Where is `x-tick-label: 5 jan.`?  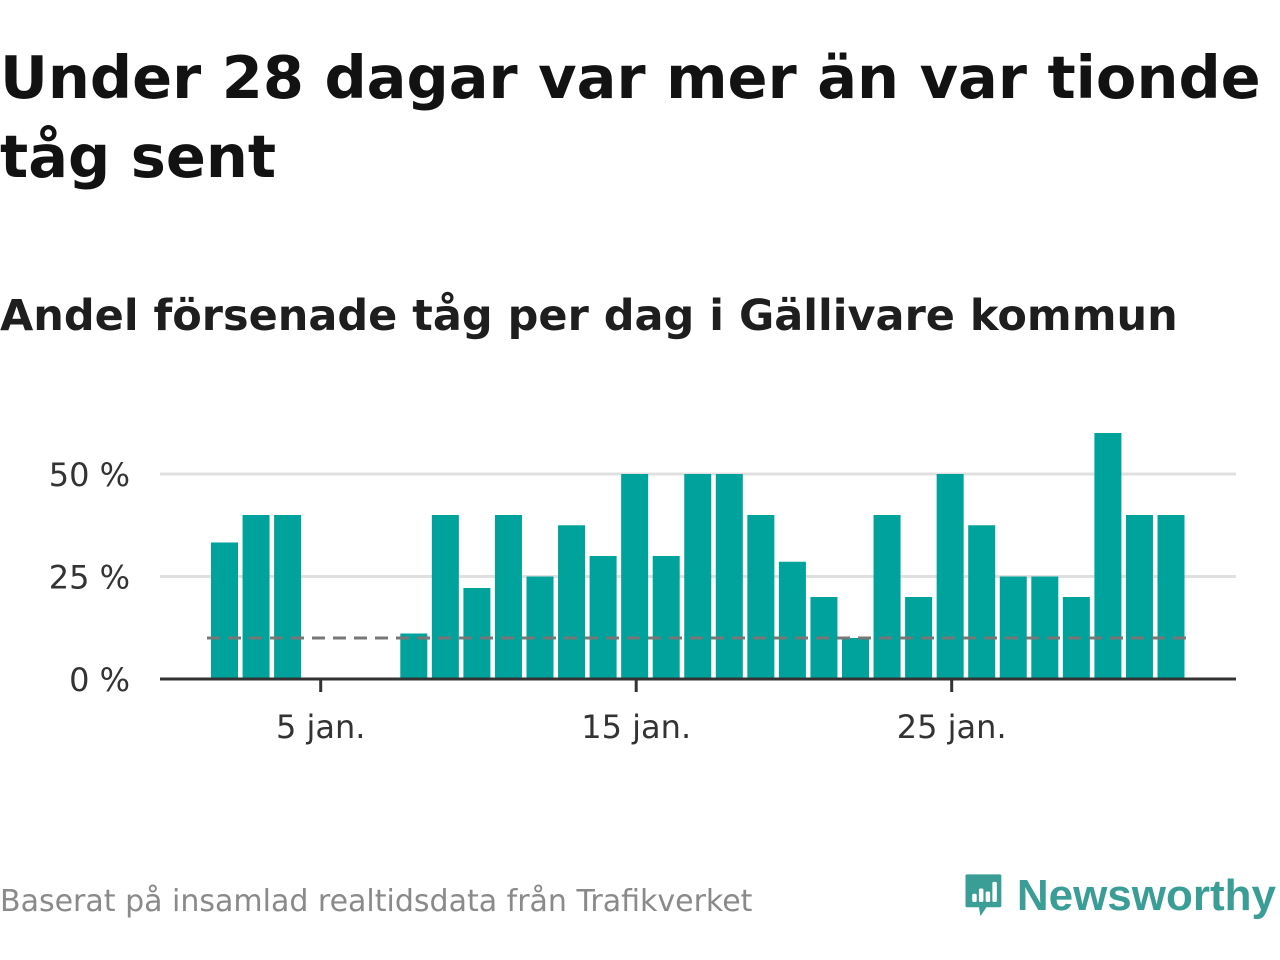 x-tick-label: 5 jan. is located at coordinates (320, 727).